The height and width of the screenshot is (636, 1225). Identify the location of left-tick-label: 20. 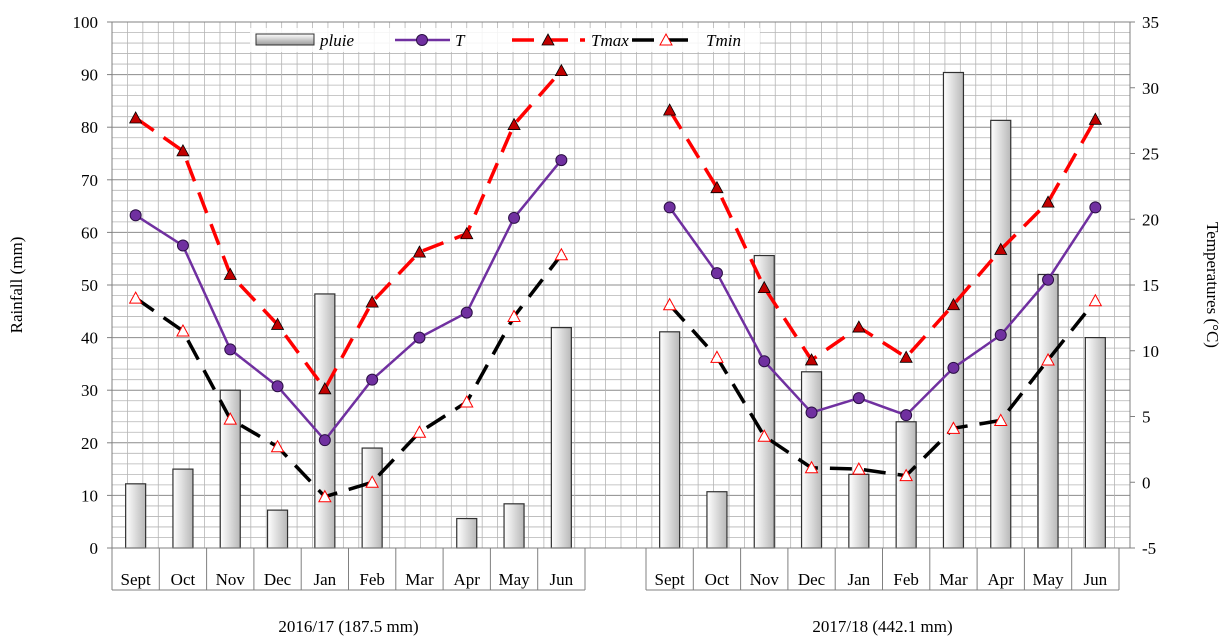
(89, 443).